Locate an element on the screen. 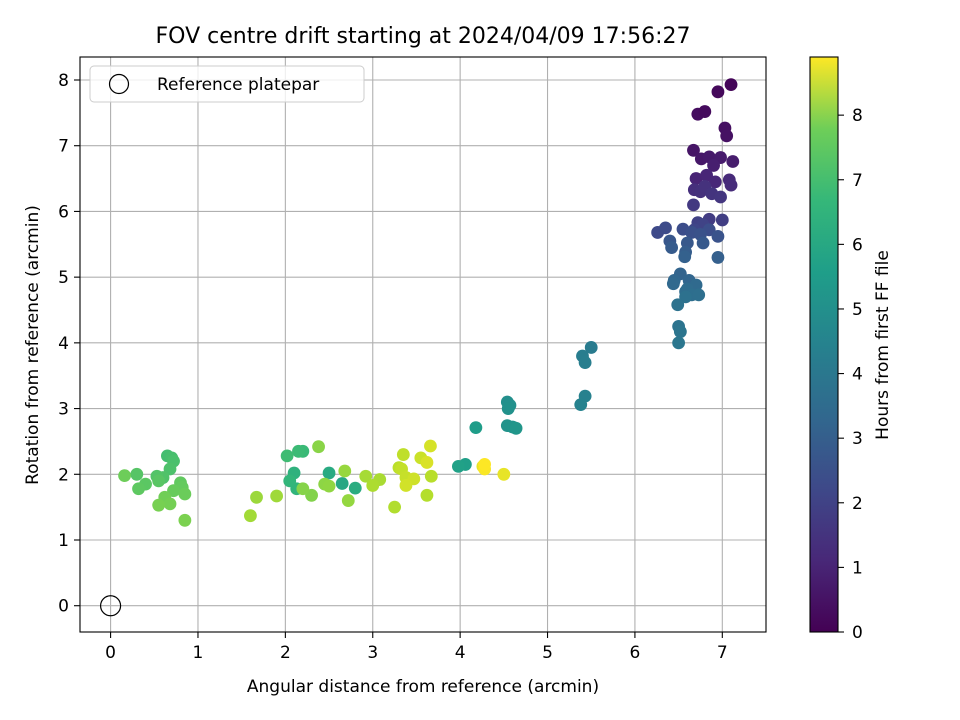 The height and width of the screenshot is (720, 960). x-tick-label: 6 is located at coordinates (635, 653).